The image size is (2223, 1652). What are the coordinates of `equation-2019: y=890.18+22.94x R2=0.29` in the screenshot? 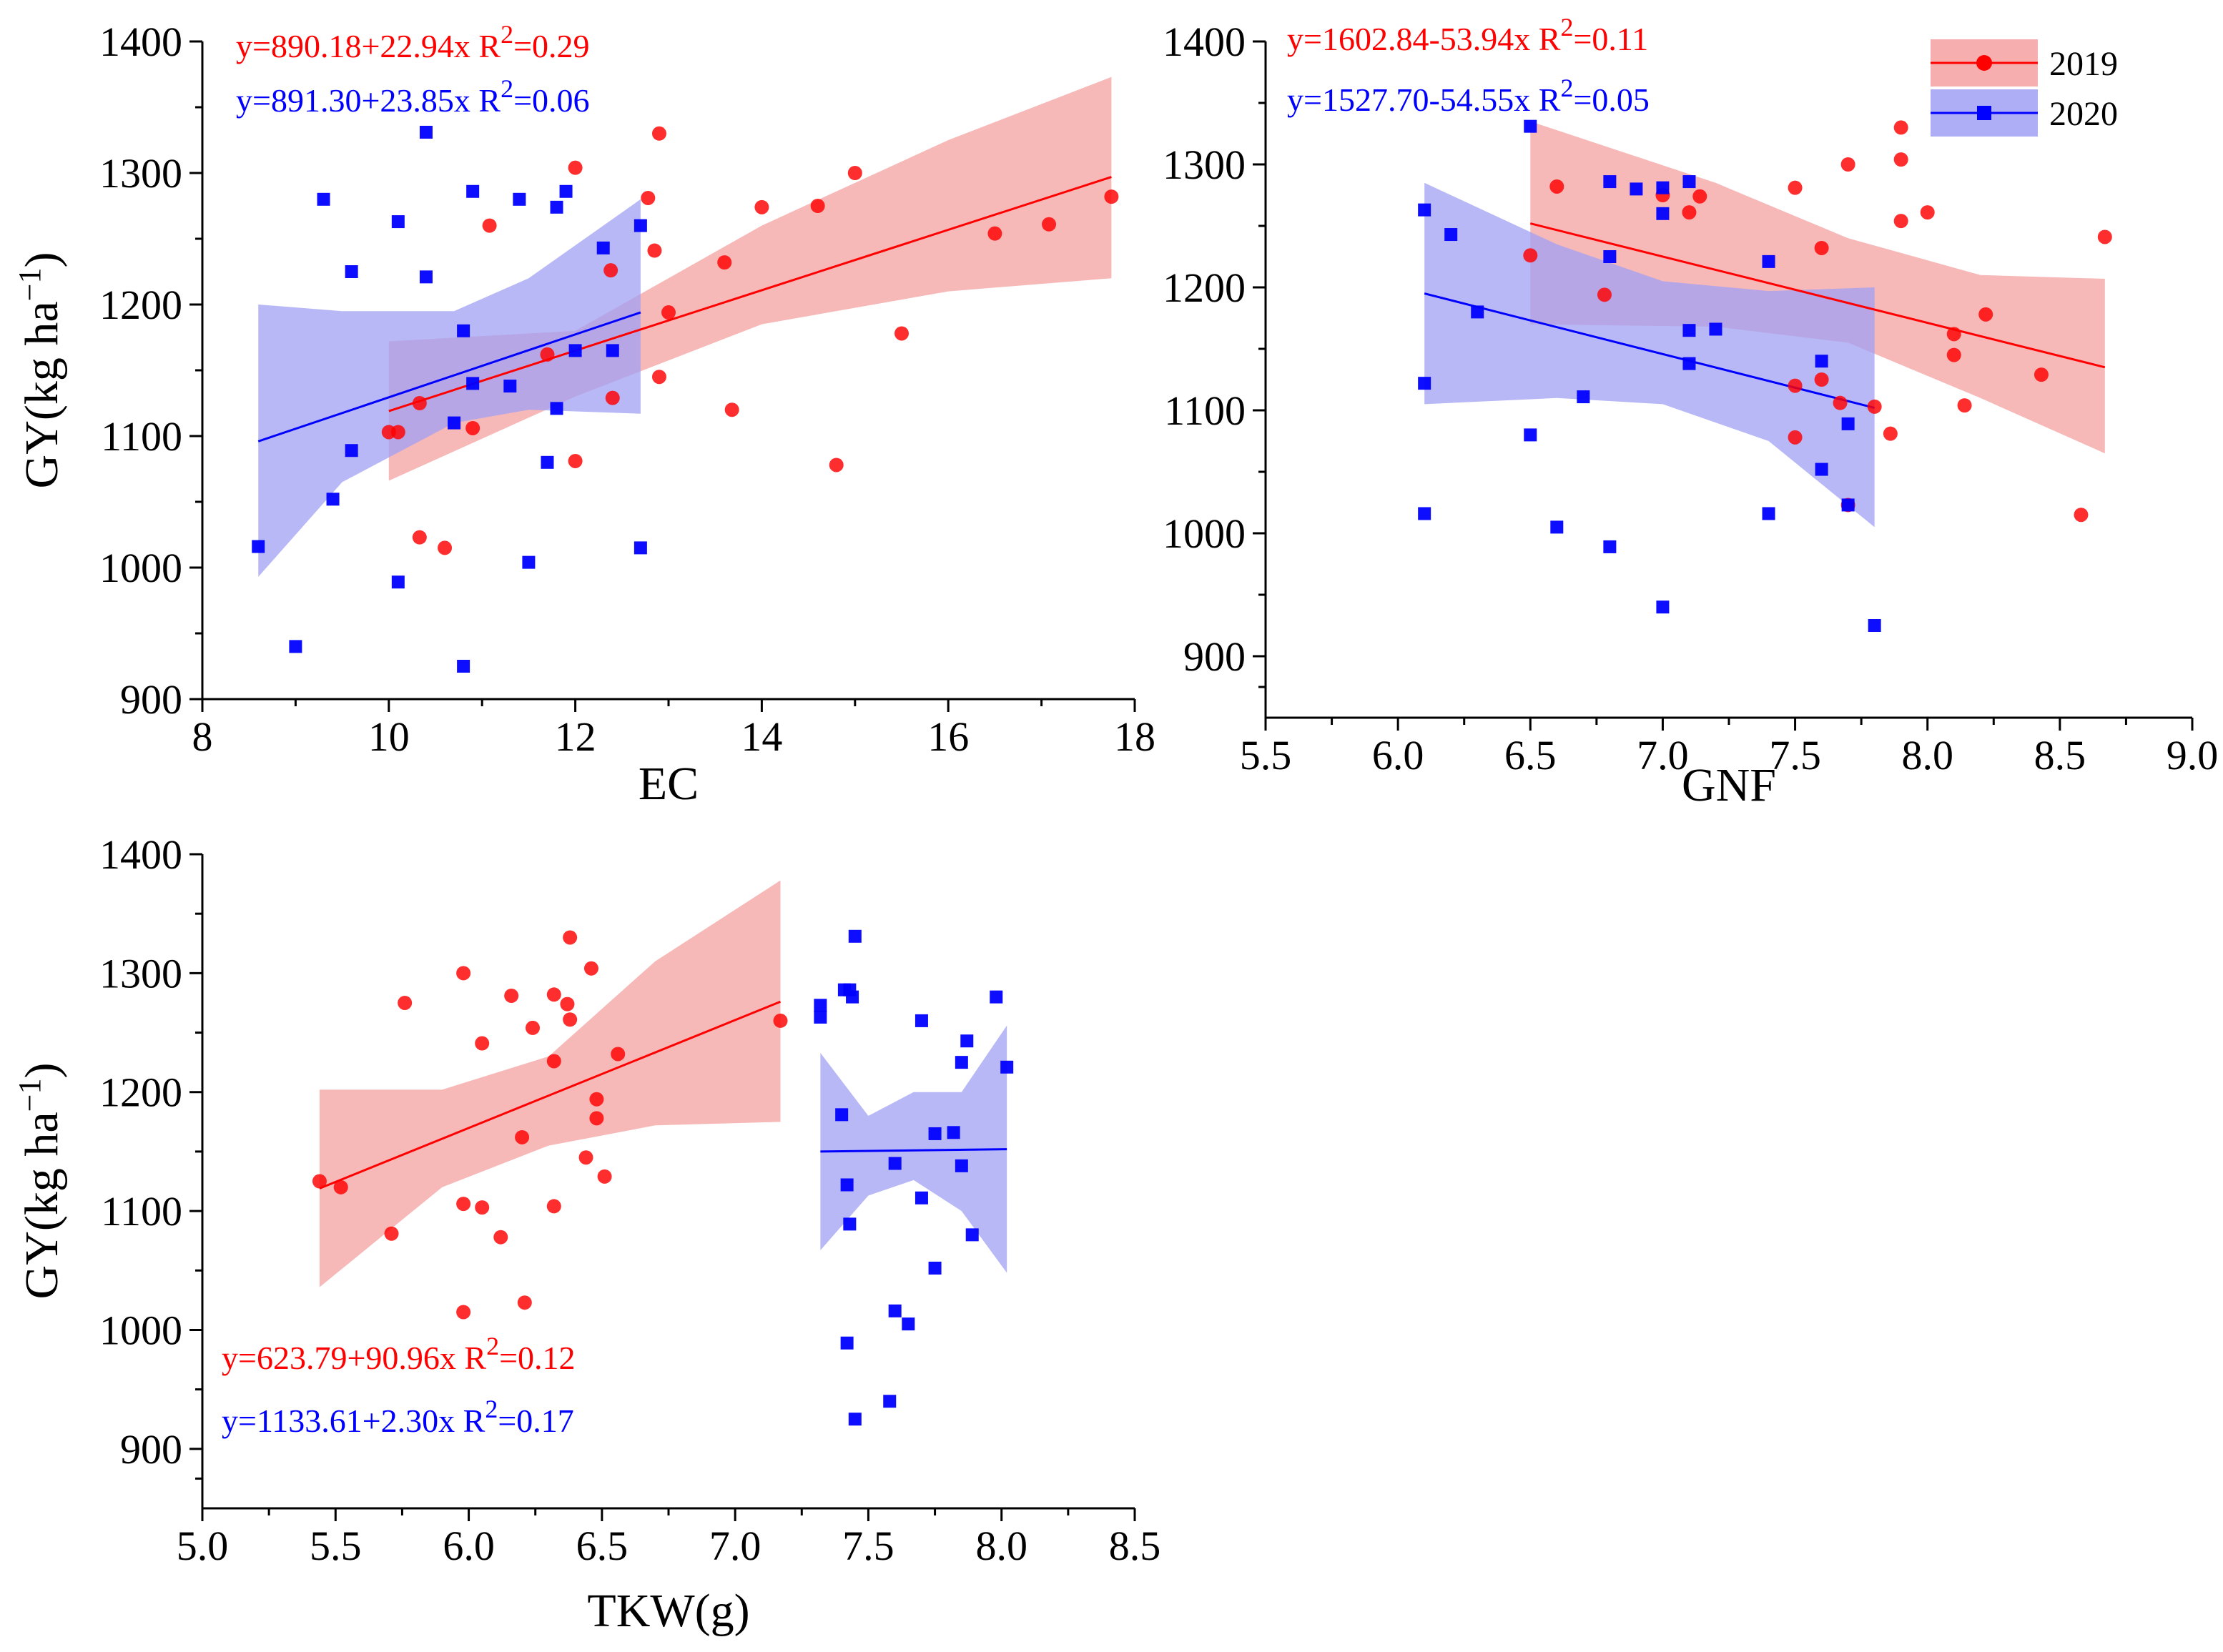 It's located at (413, 42).